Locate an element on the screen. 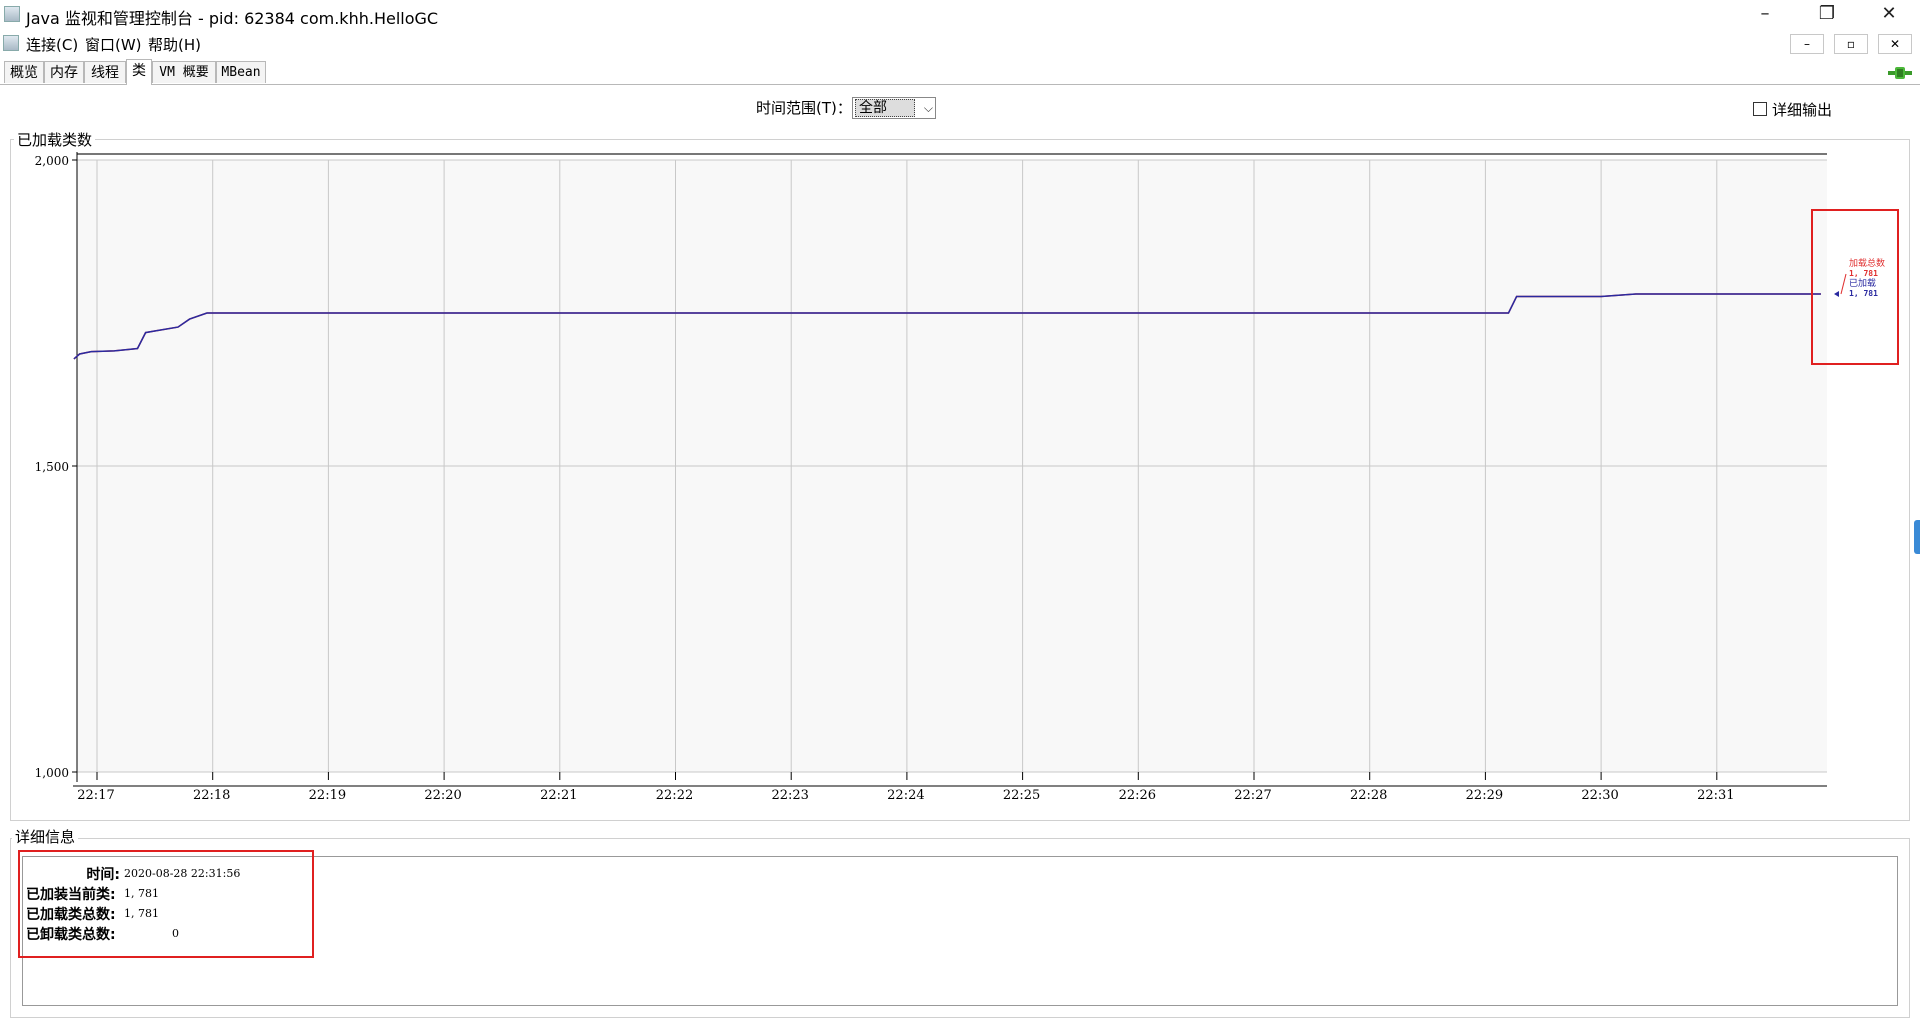 The width and height of the screenshot is (1920, 1030). highlight-box-legend is located at coordinates (1855, 287).